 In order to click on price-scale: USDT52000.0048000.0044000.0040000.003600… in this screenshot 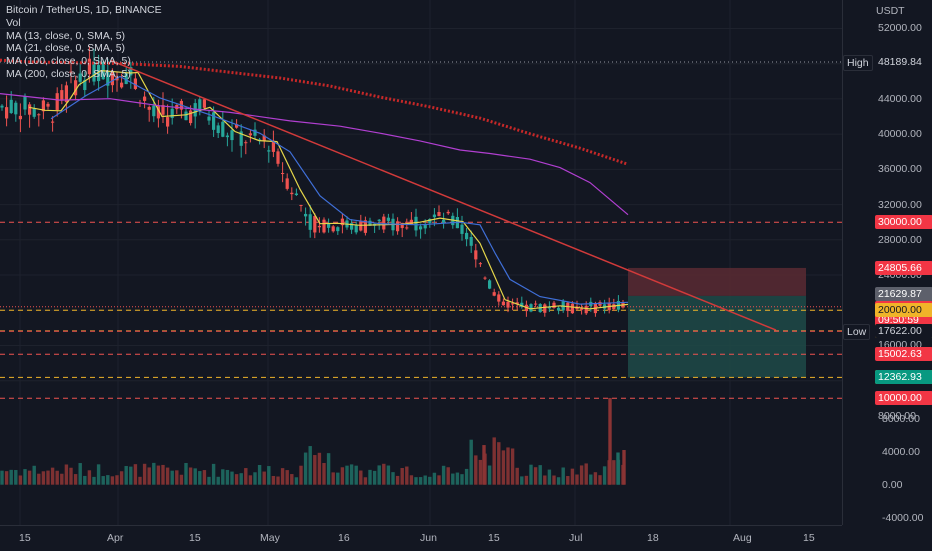, I will do `click(887, 262)`.